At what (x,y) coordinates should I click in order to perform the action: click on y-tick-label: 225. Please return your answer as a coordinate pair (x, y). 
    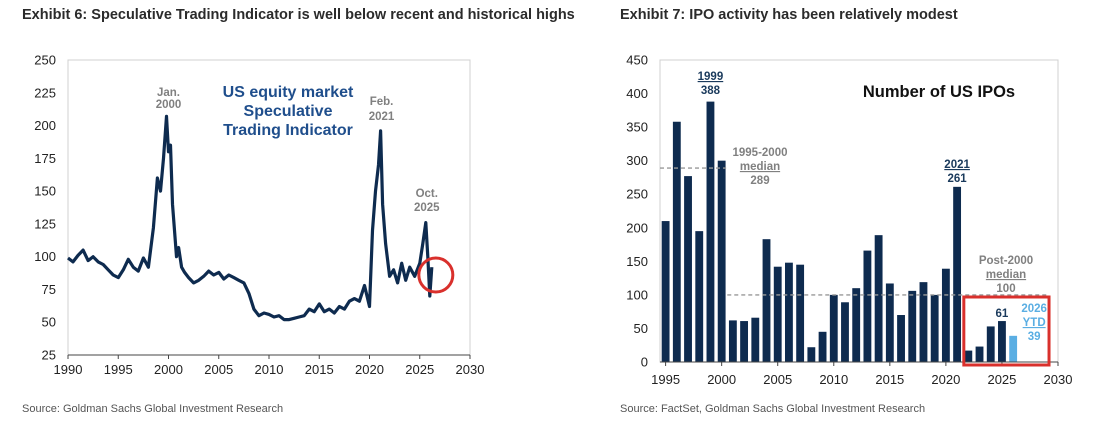
    Looking at the image, I should click on (45, 92).